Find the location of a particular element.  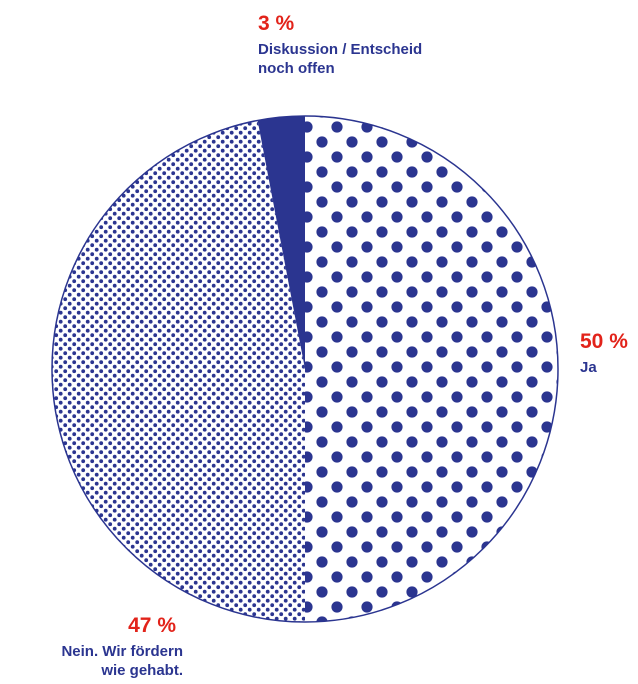

slice-label-no-line1: Nein. Wir fördern is located at coordinates (122, 651).